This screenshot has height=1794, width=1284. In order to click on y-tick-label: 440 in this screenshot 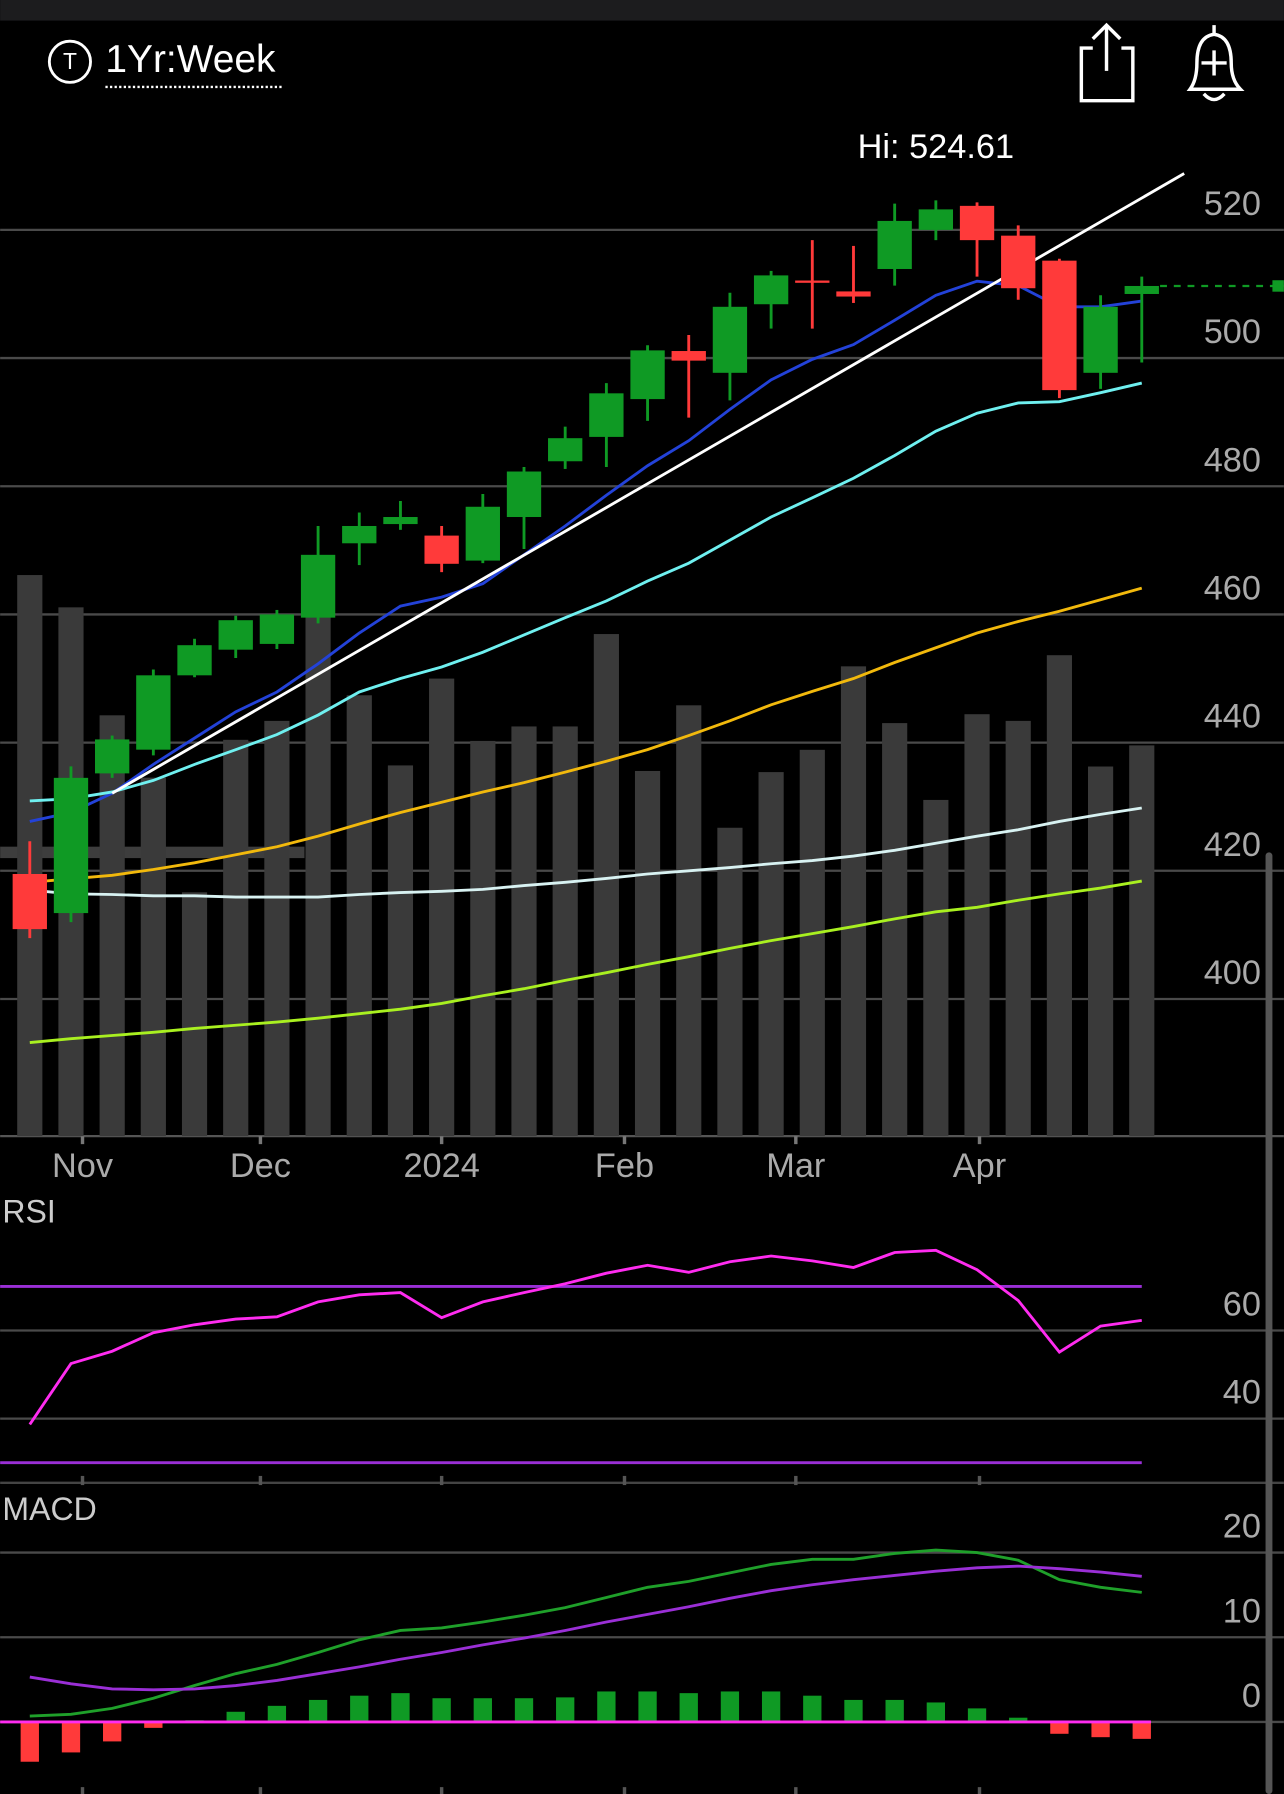, I will do `click(1232, 717)`.